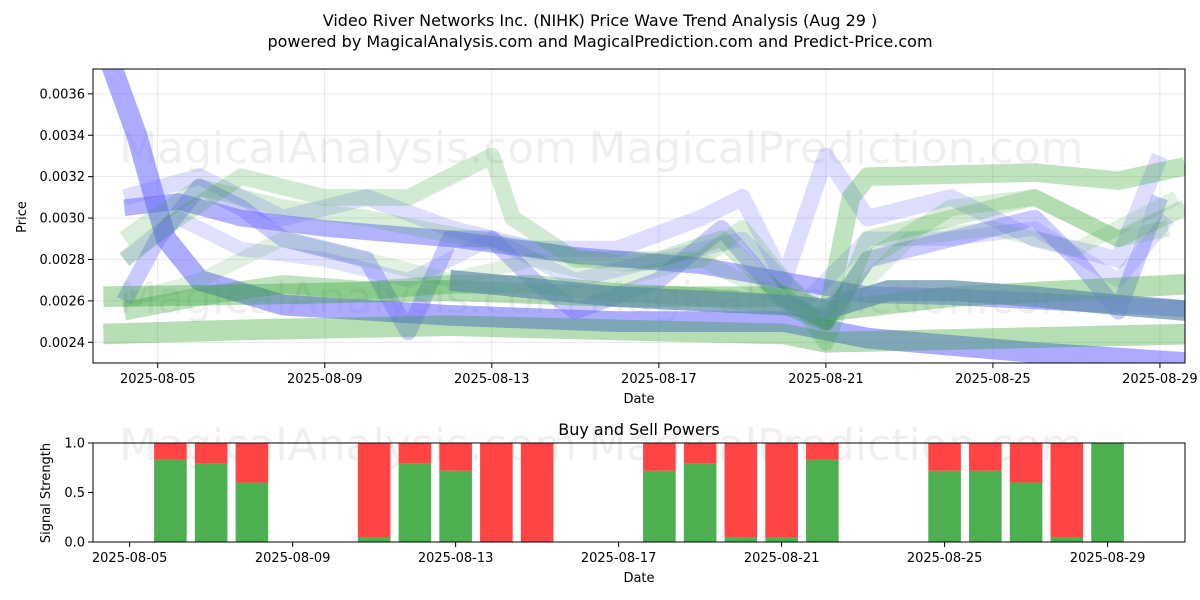 The height and width of the screenshot is (600, 1200). What do you see at coordinates (22, 217) in the screenshot?
I see `price-y-label: Price` at bounding box center [22, 217].